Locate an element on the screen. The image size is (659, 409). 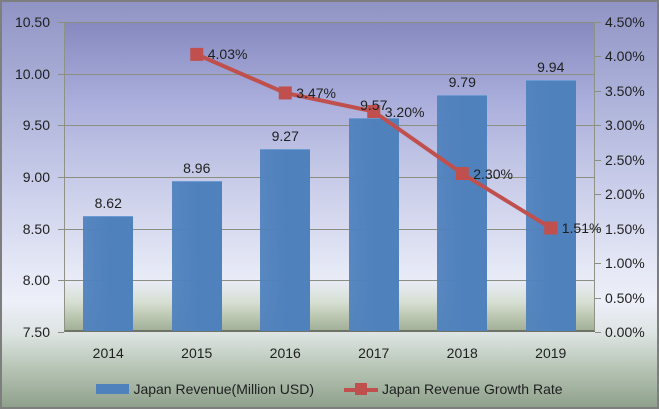
line-value-label: 3.20% is located at coordinates (404, 111).